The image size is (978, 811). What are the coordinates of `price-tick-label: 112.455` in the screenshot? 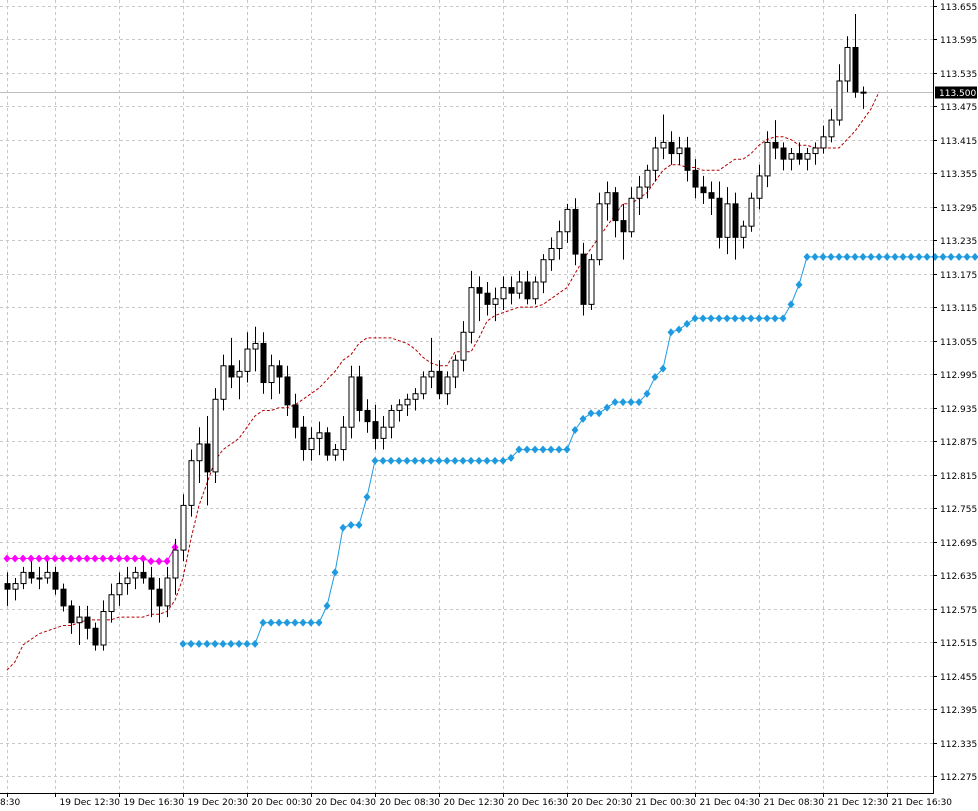 It's located at (958, 678).